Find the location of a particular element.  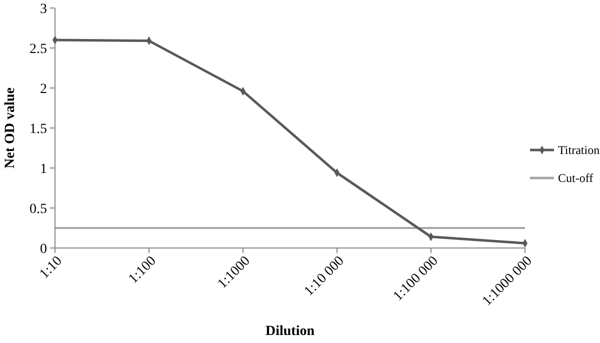

legend-label: Cut-off is located at coordinates (576, 178).